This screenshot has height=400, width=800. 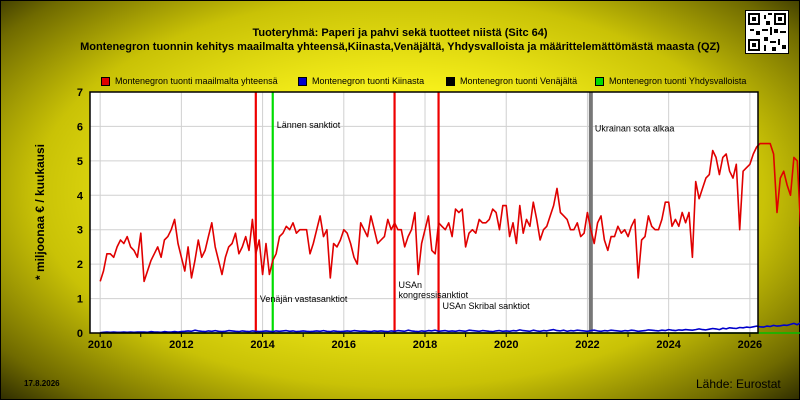 I want to click on event-annotation: USAn Skribal sanktiot, so click(x=487, y=306).